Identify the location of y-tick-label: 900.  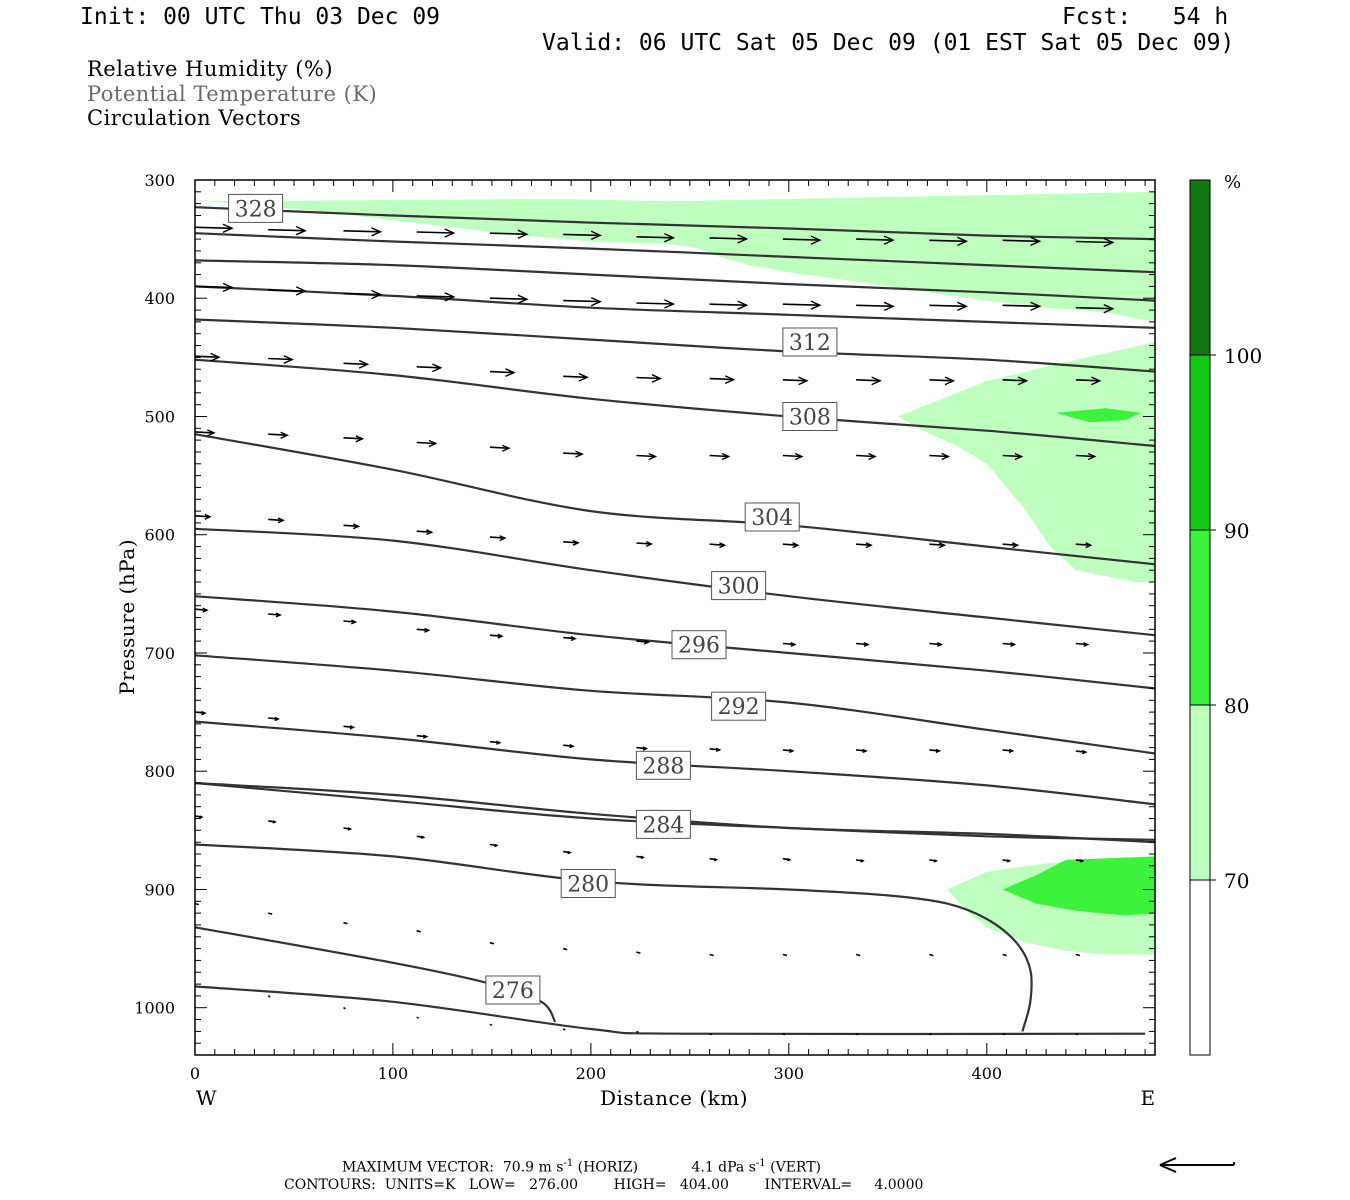
(159, 890).